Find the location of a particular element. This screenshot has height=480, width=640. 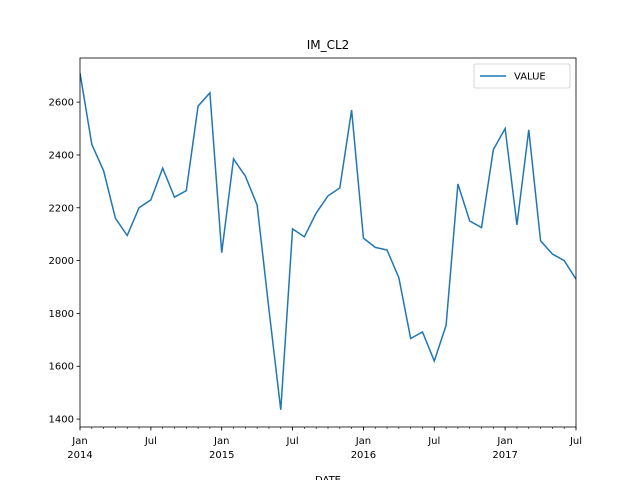

y-tick-label: 2600 is located at coordinates (61, 103).